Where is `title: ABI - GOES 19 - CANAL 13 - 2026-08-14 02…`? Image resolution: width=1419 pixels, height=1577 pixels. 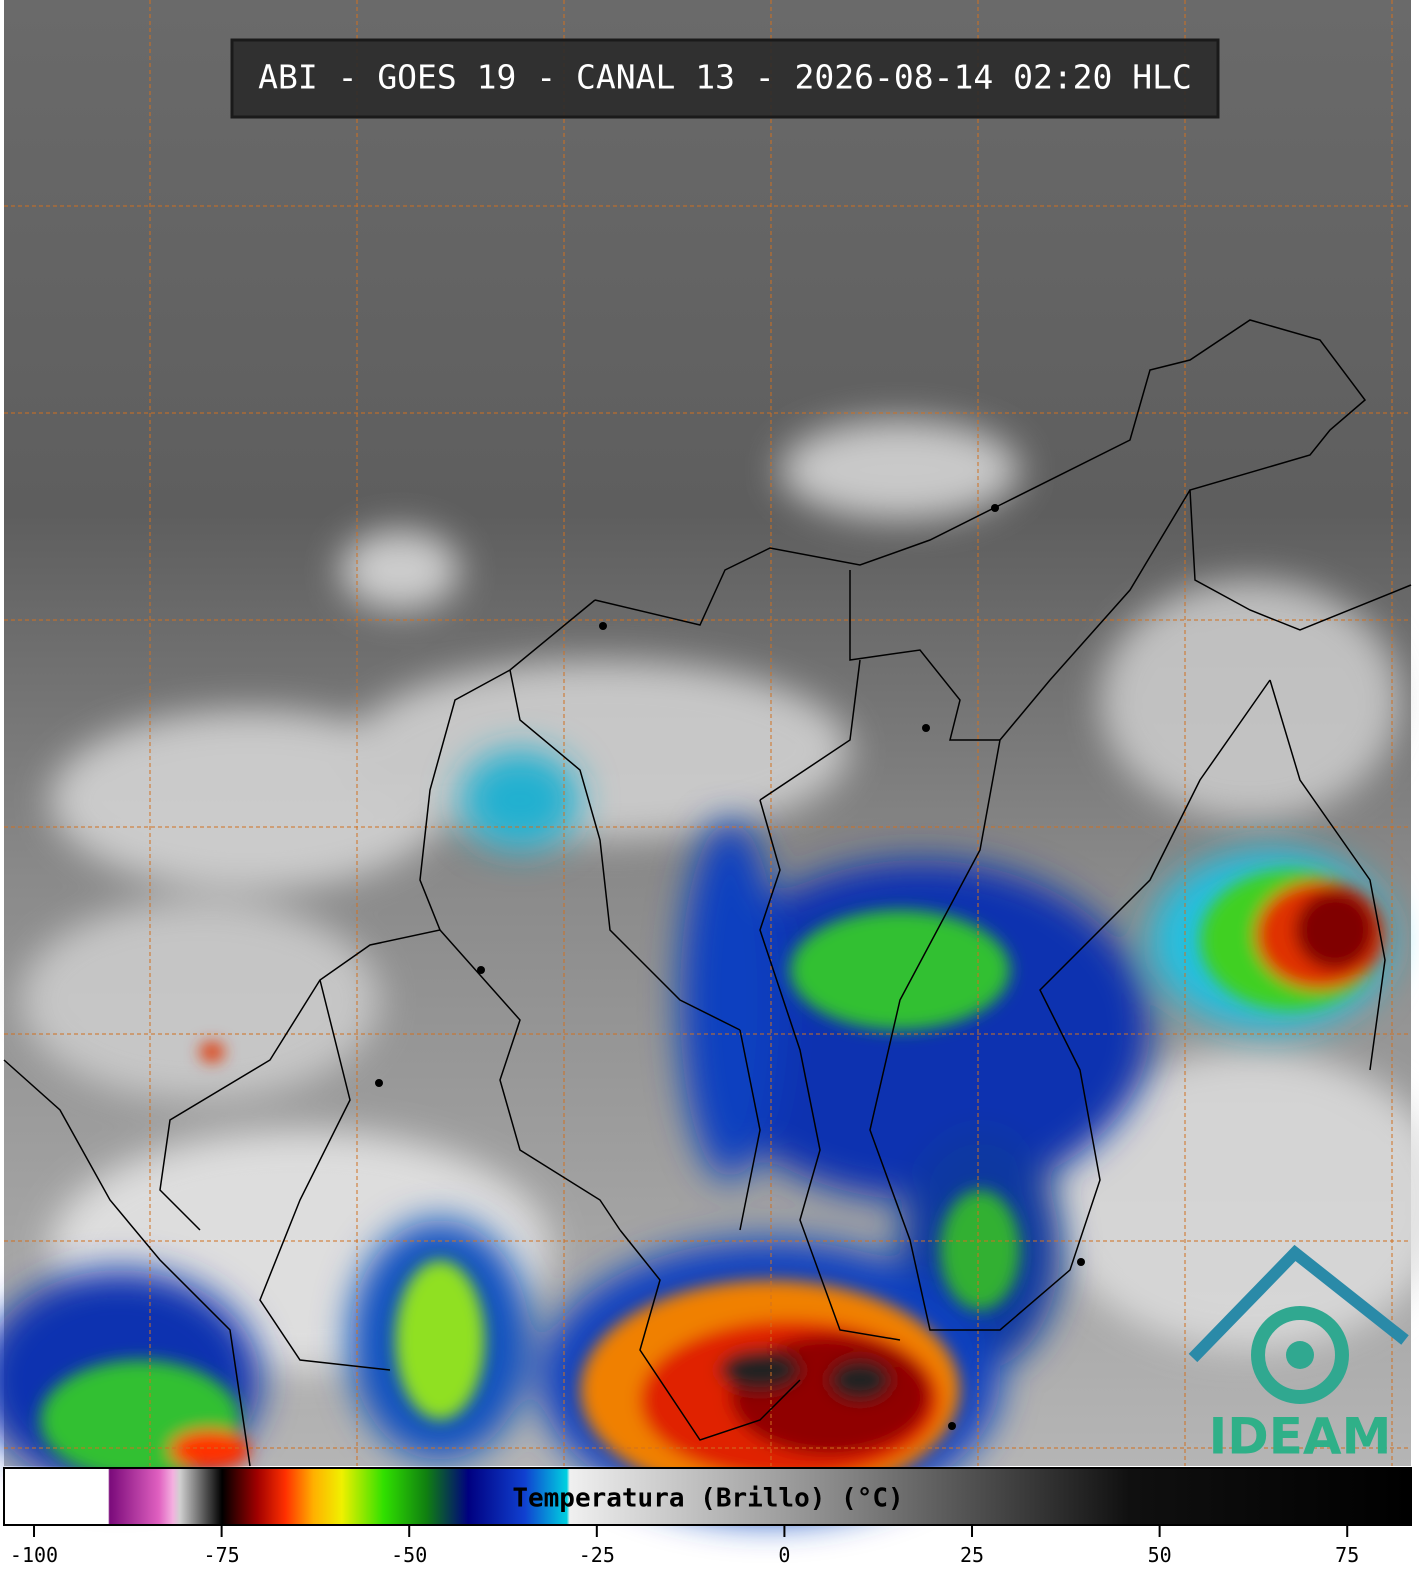 title: ABI - GOES 19 - CANAL 13 - 2026-08-14 02… is located at coordinates (725, 77).